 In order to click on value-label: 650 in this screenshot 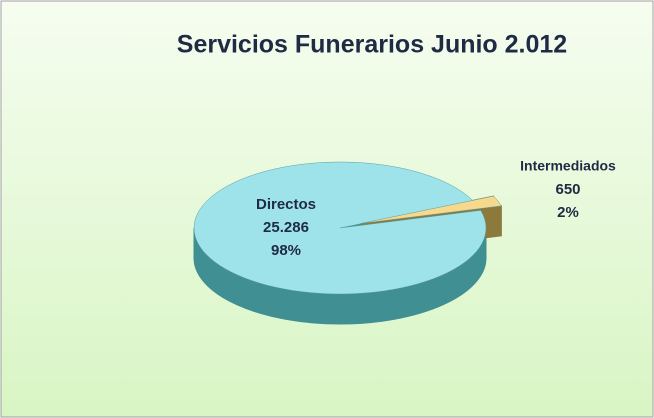, I will do `click(567, 189)`.